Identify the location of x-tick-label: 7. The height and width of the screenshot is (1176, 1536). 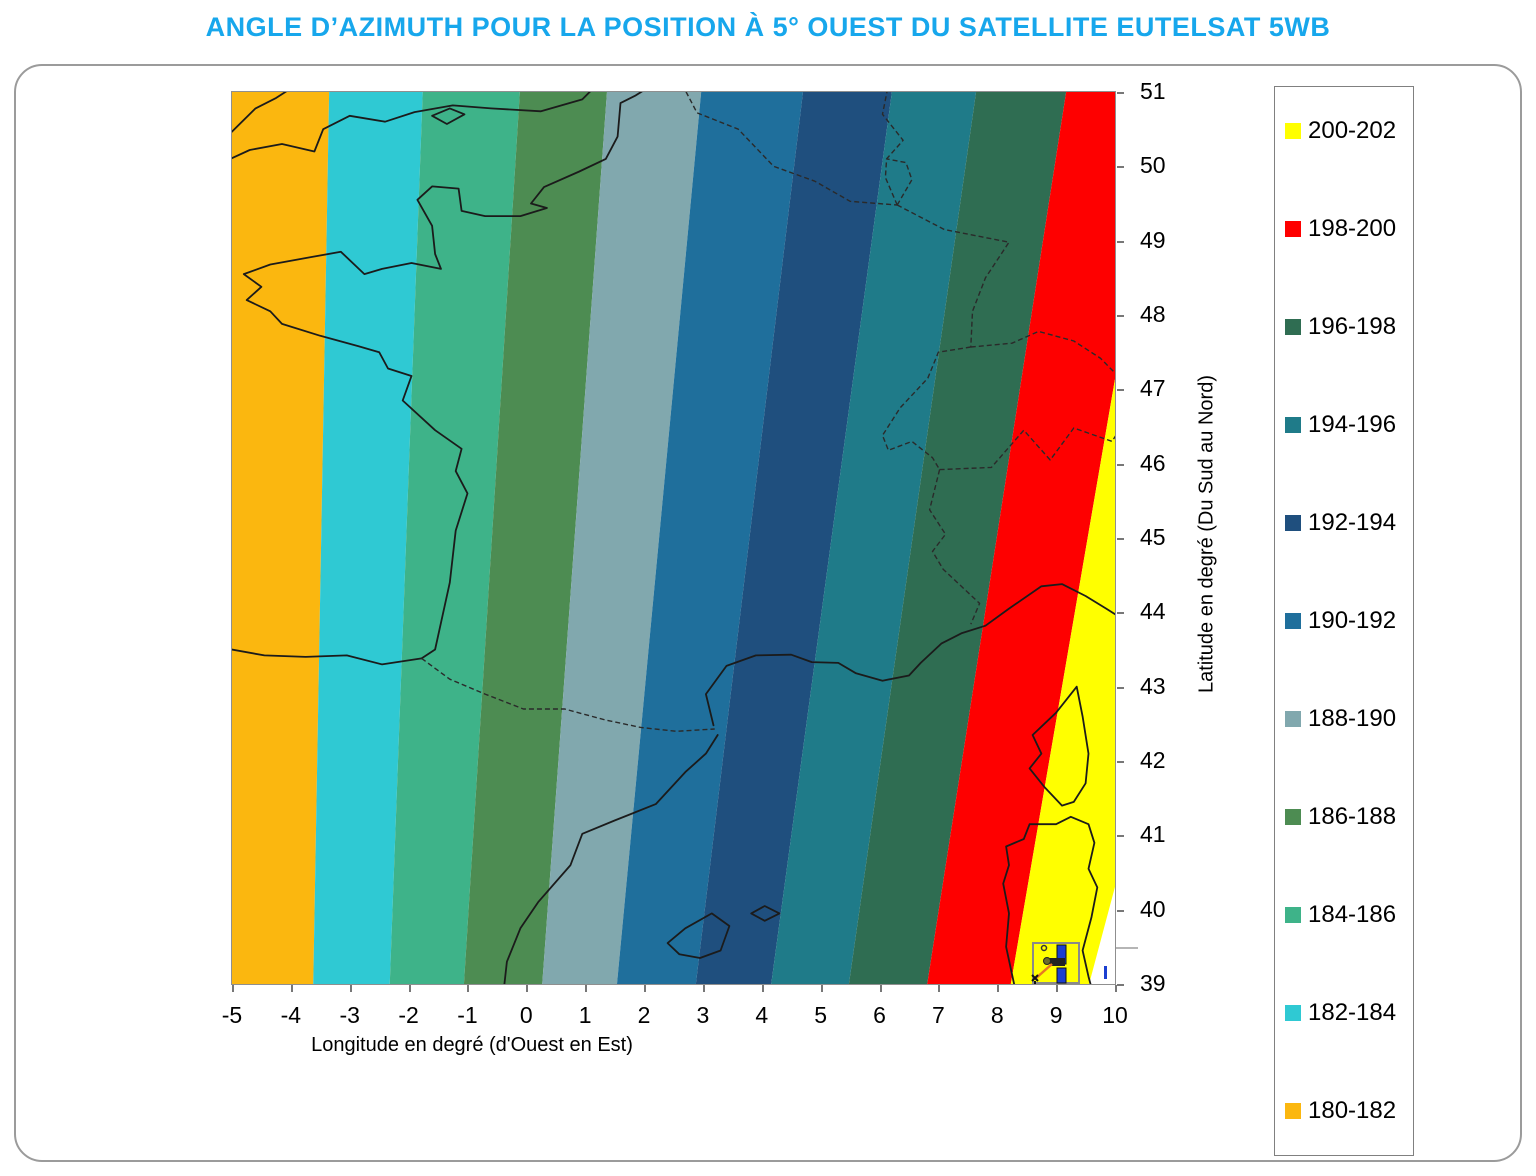
(938, 1015).